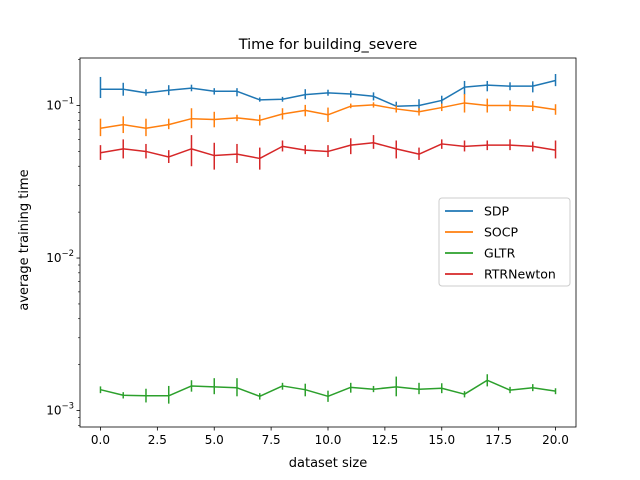 This screenshot has width=640, height=480. I want to click on x-tick-label: 5.0, so click(214, 440).